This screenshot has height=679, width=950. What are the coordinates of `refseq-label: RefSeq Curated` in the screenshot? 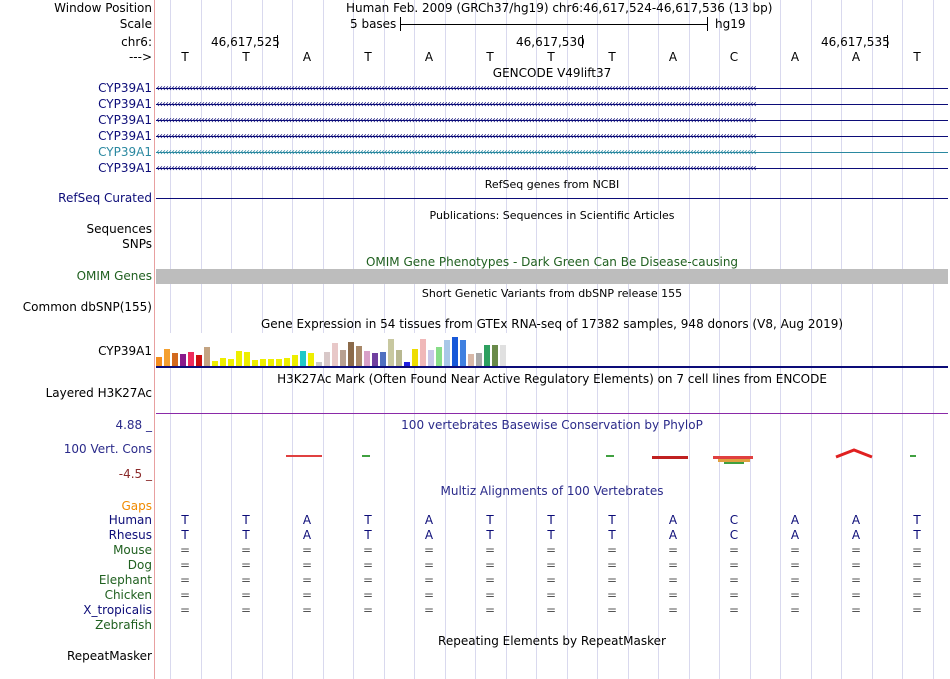 It's located at (105, 198).